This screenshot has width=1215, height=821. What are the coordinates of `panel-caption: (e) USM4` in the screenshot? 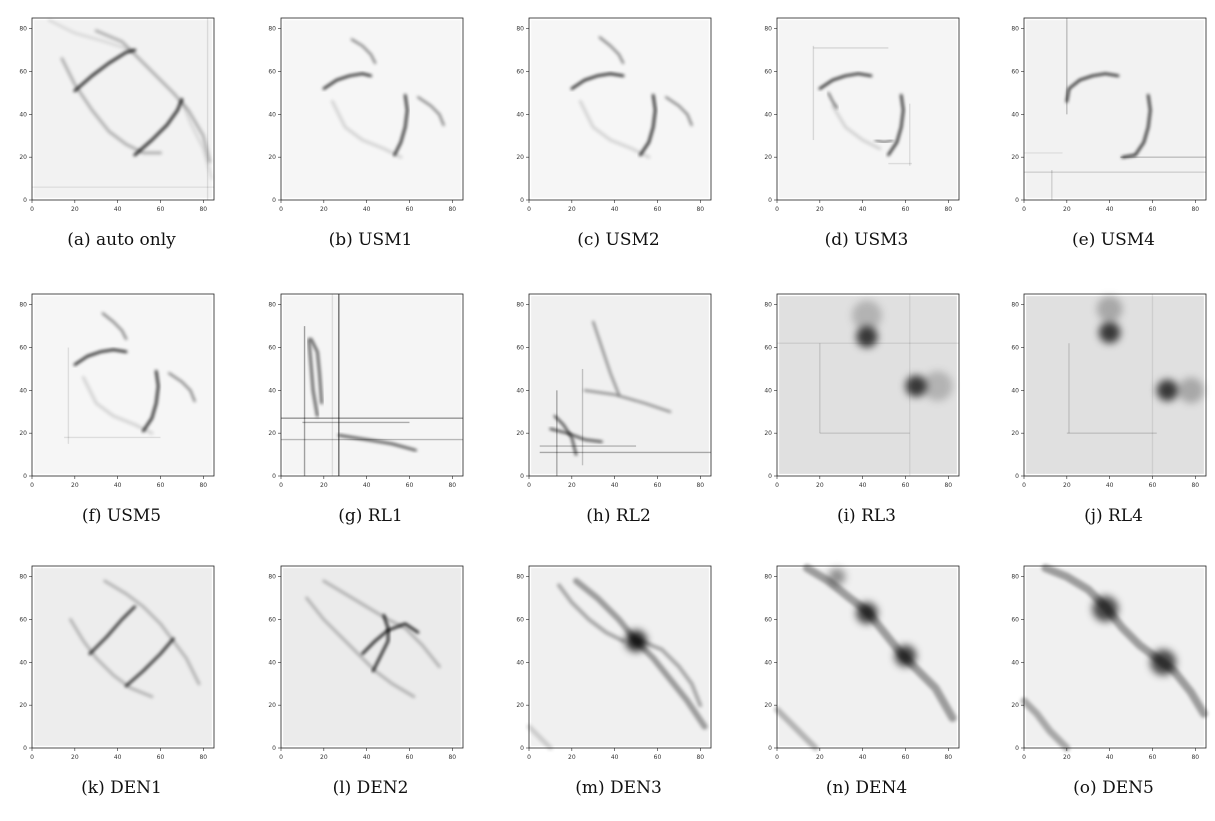 It's located at (1113, 240).